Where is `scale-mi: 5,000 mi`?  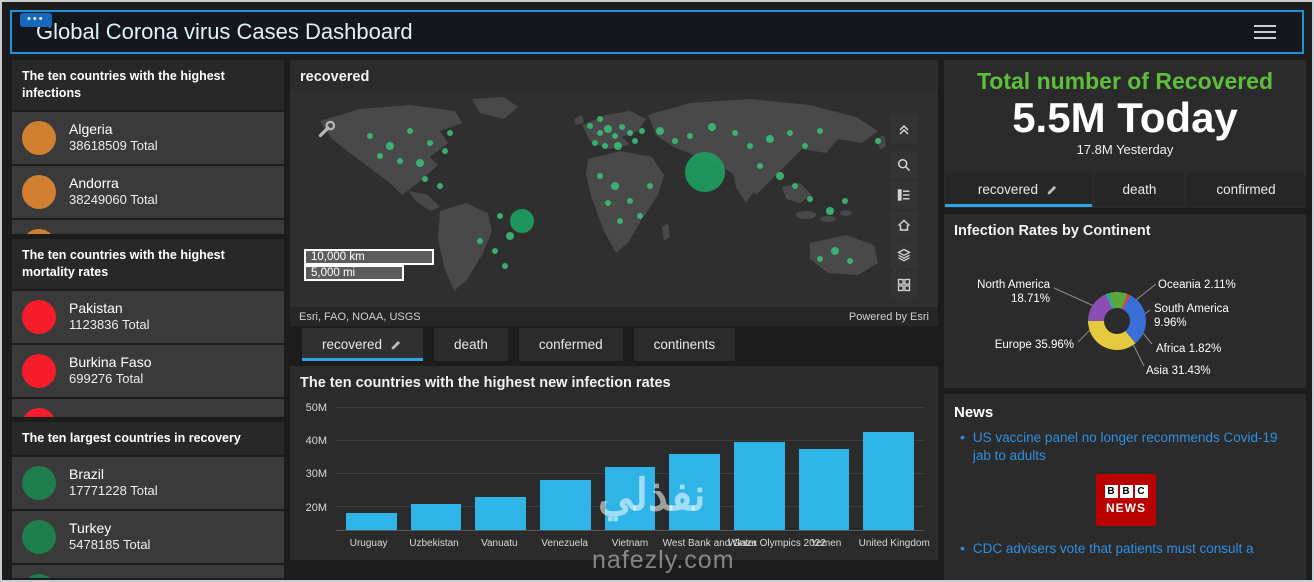 scale-mi: 5,000 mi is located at coordinates (354, 273).